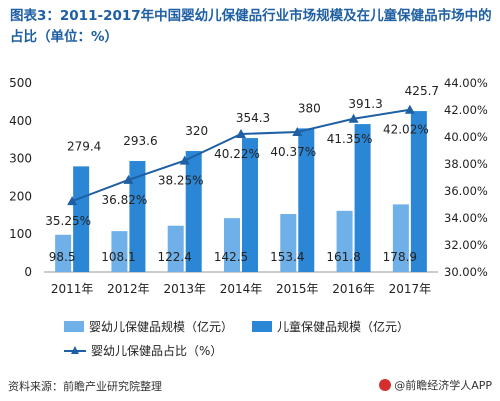 Image resolution: width=500 pixels, height=401 pixels. I want to click on legend-swatch-infant, so click(74, 326).